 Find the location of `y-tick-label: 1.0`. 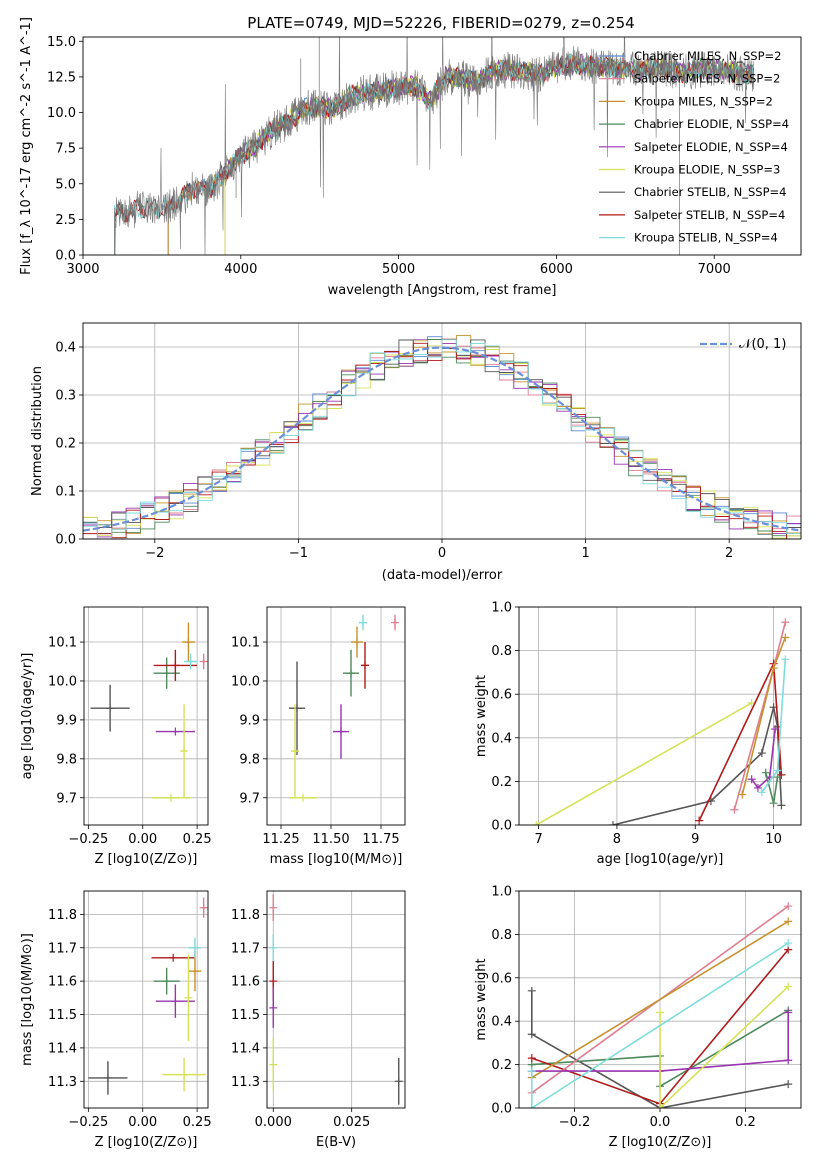

y-tick-label: 1.0 is located at coordinates (501, 608).